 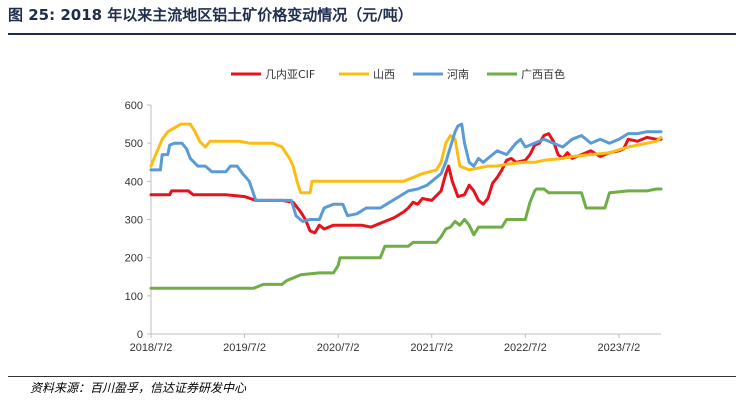 What do you see at coordinates (134, 297) in the screenshot?
I see `y-tick-label: 100` at bounding box center [134, 297].